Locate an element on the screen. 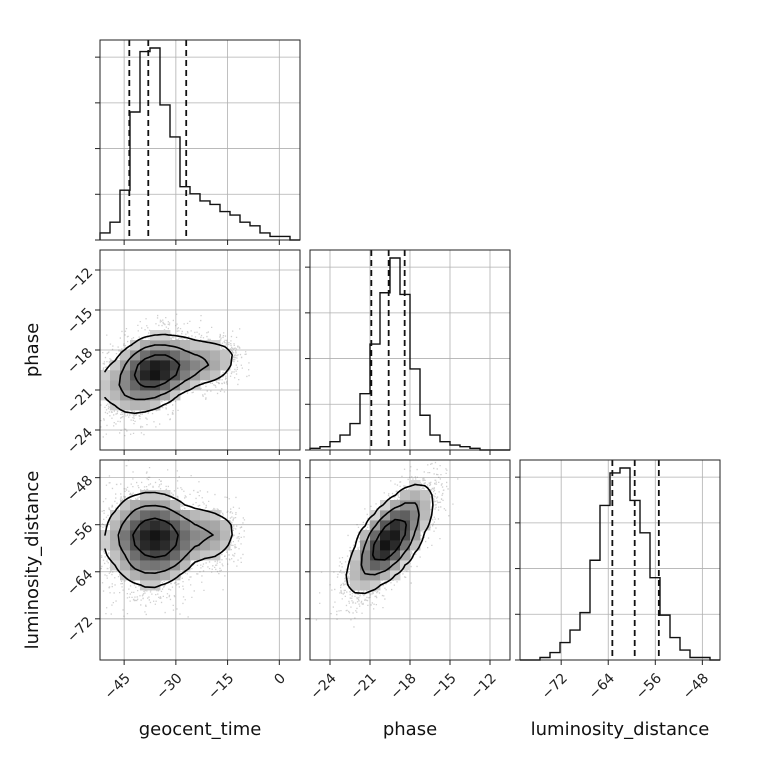  y-tick-label-phase: −15 is located at coordinates (80, 321).